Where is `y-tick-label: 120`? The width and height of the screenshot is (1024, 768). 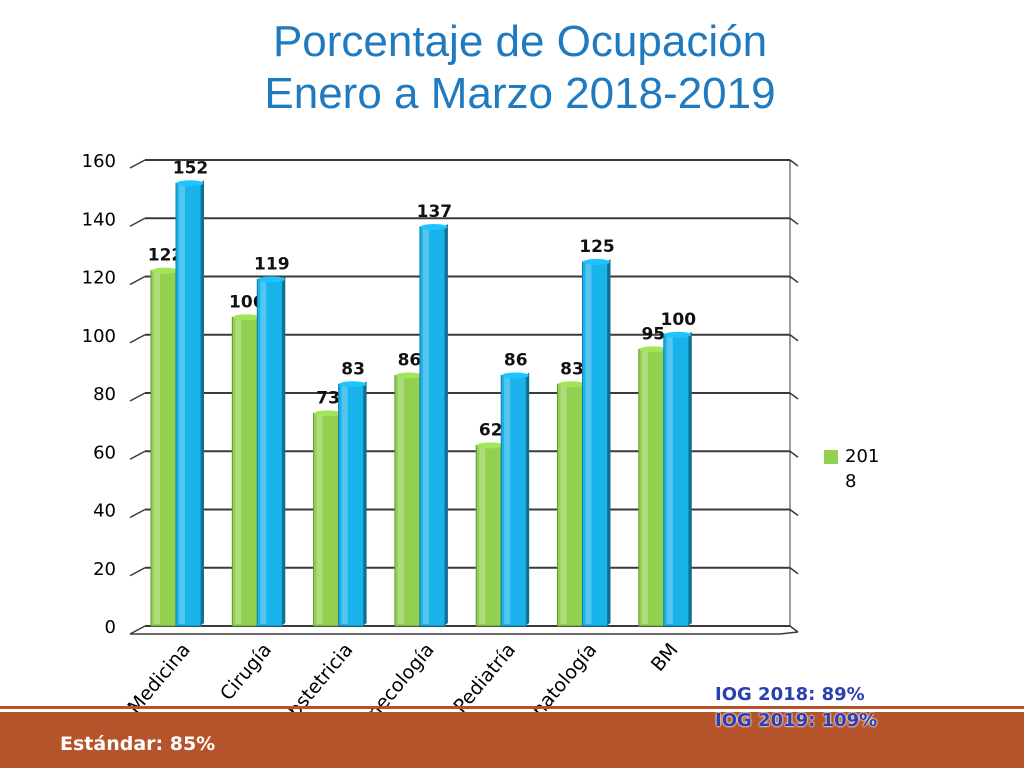 y-tick-label: 120 is located at coordinates (99, 278).